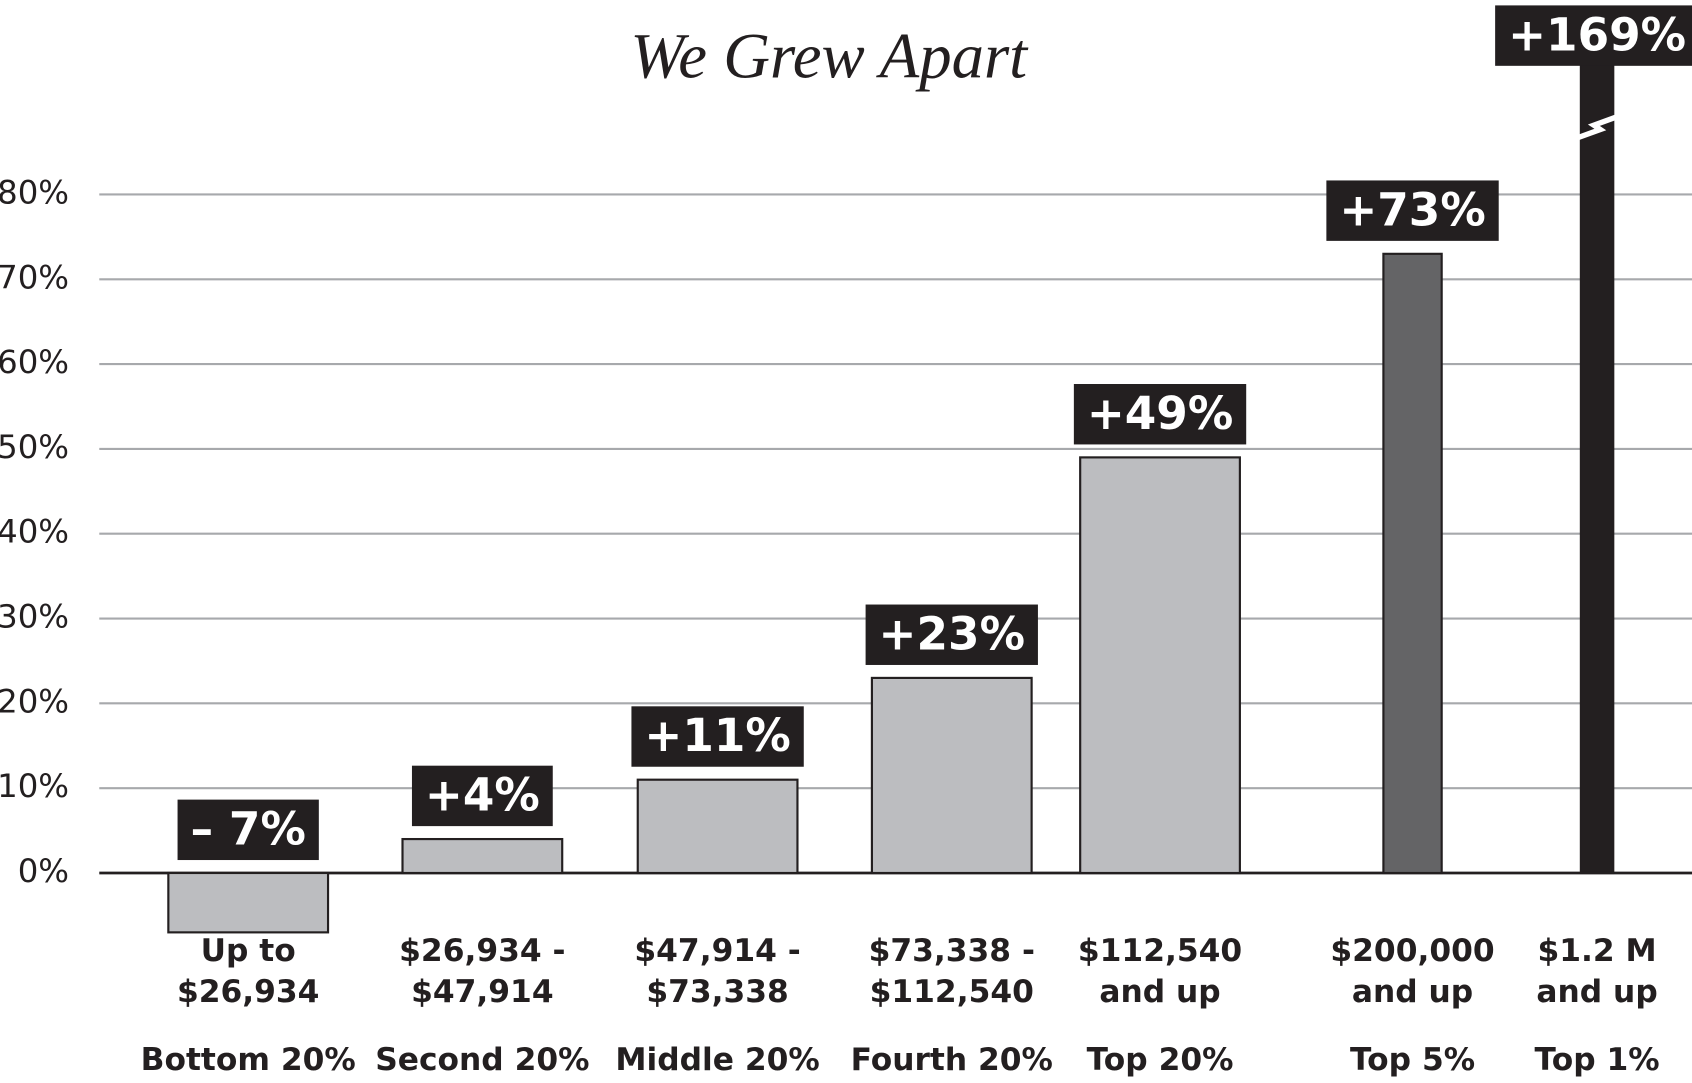  I want to click on group-label: Bottom 20%, so click(248, 1060).